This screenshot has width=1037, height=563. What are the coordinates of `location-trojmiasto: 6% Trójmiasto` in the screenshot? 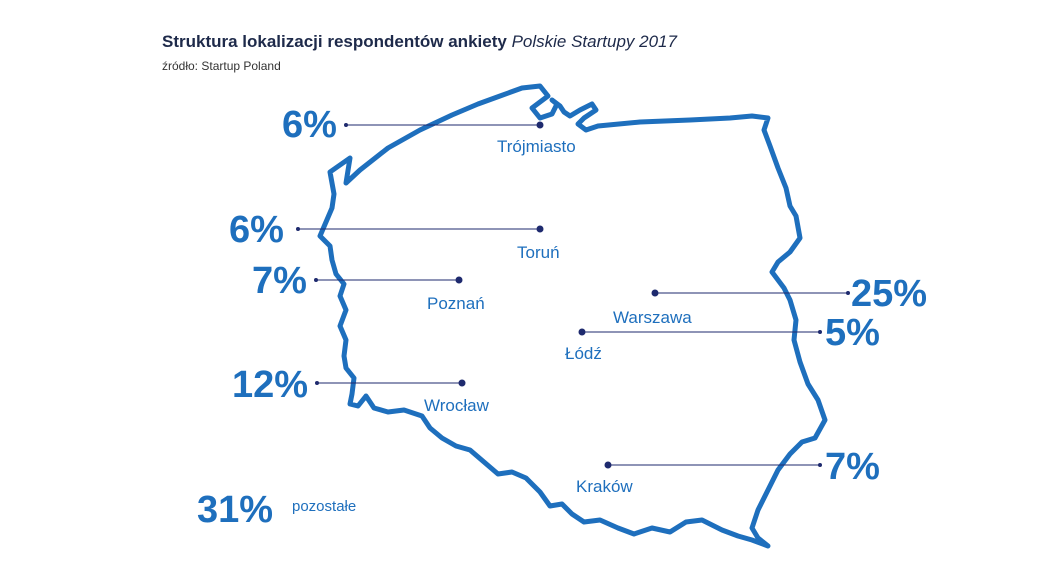 It's located at (429, 130).